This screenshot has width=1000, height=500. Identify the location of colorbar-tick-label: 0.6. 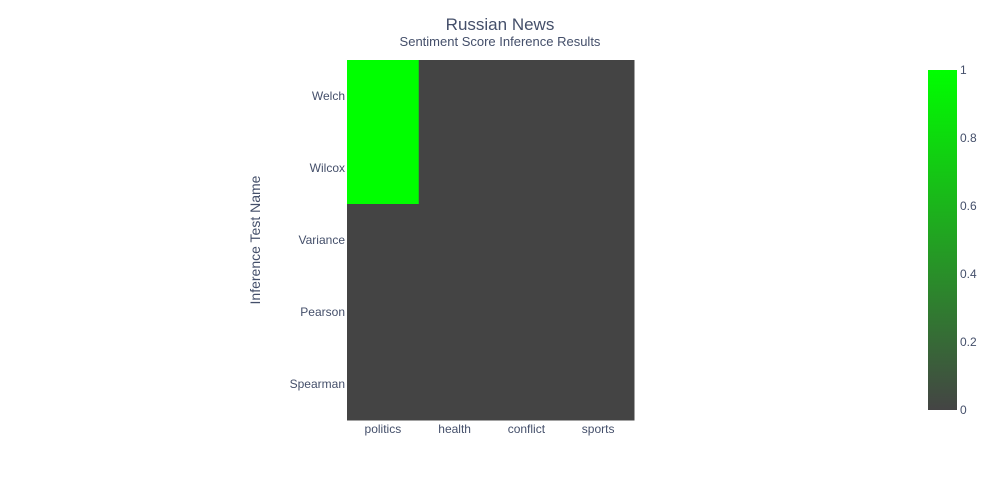
(968, 206).